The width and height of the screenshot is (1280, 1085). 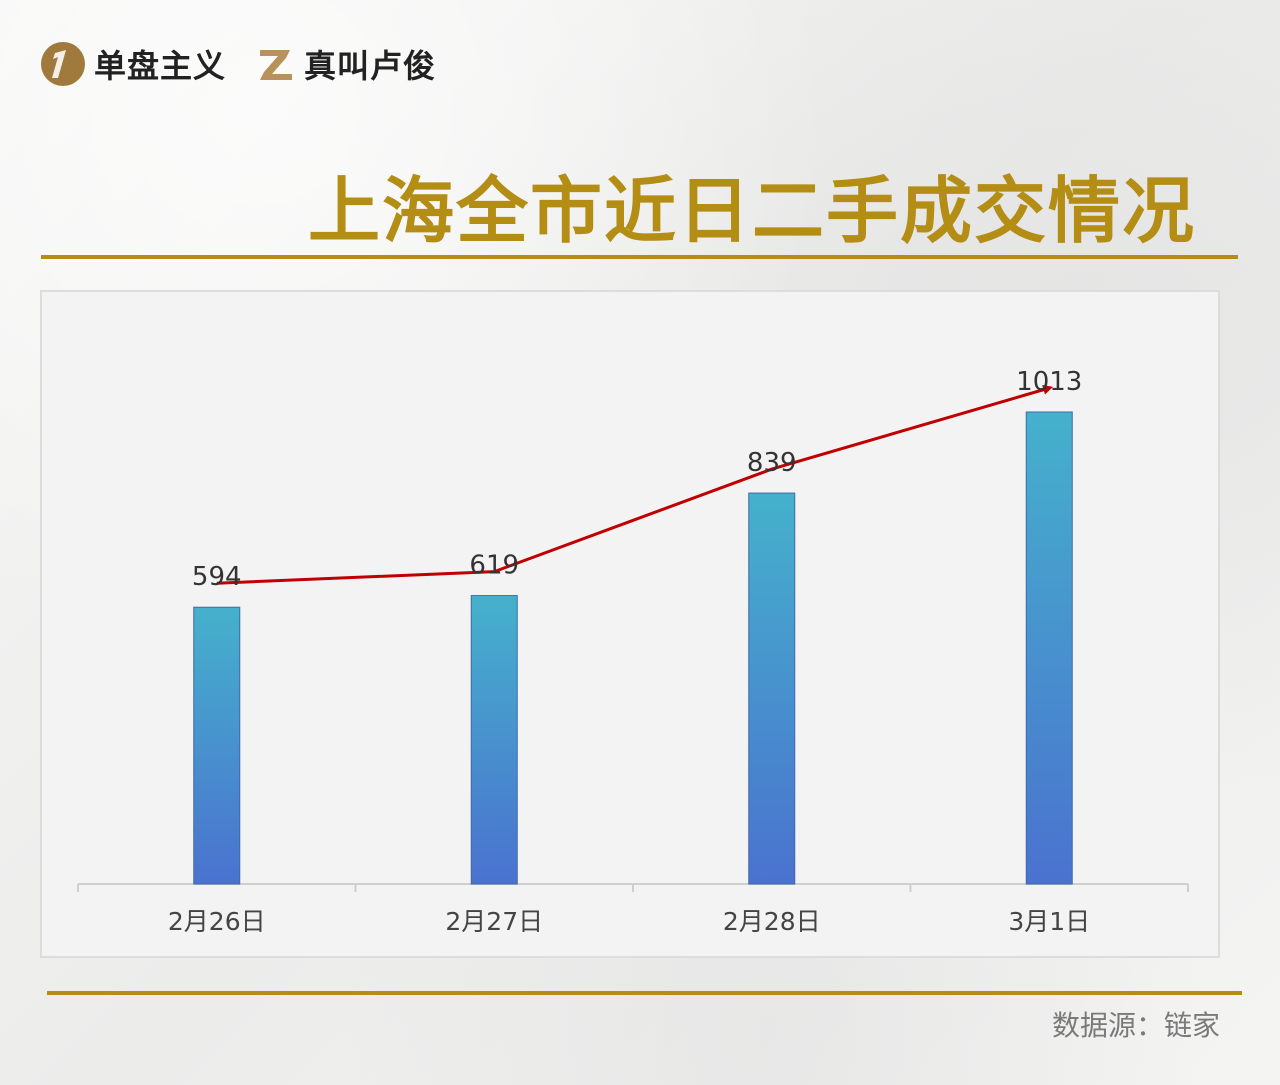 What do you see at coordinates (772, 463) in the screenshot?
I see `data-label-3: 839` at bounding box center [772, 463].